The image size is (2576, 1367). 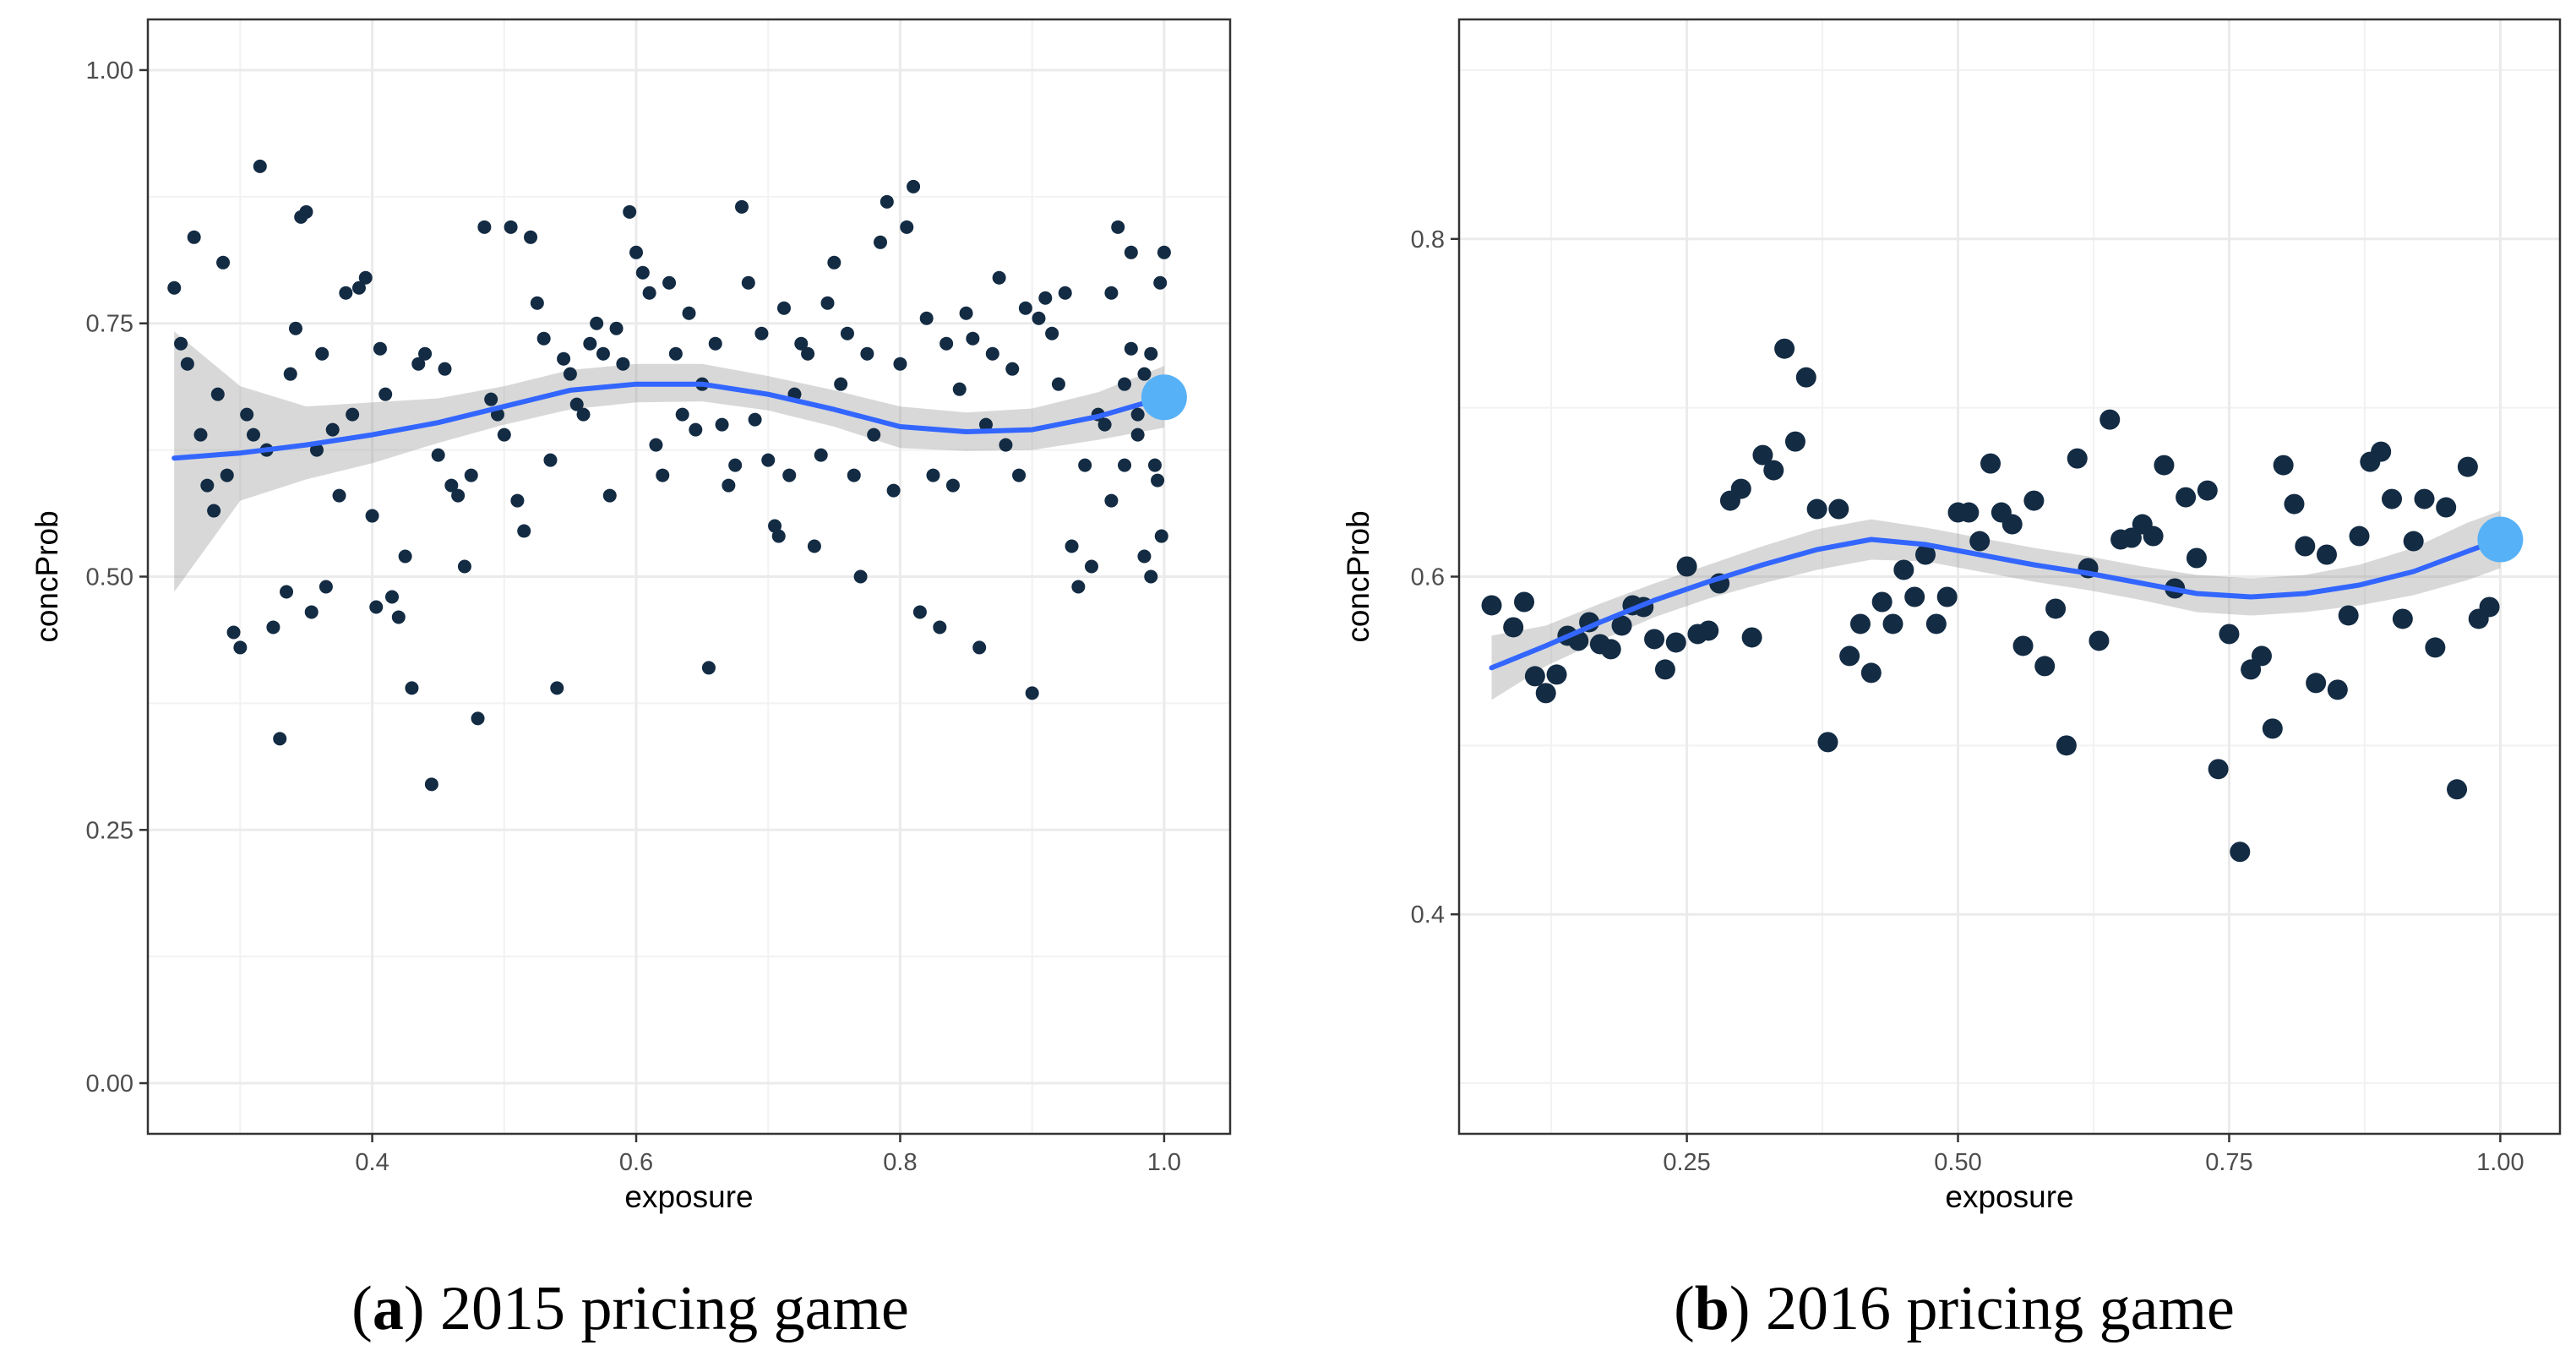 What do you see at coordinates (1164, 397) in the screenshot?
I see `highlight-point` at bounding box center [1164, 397].